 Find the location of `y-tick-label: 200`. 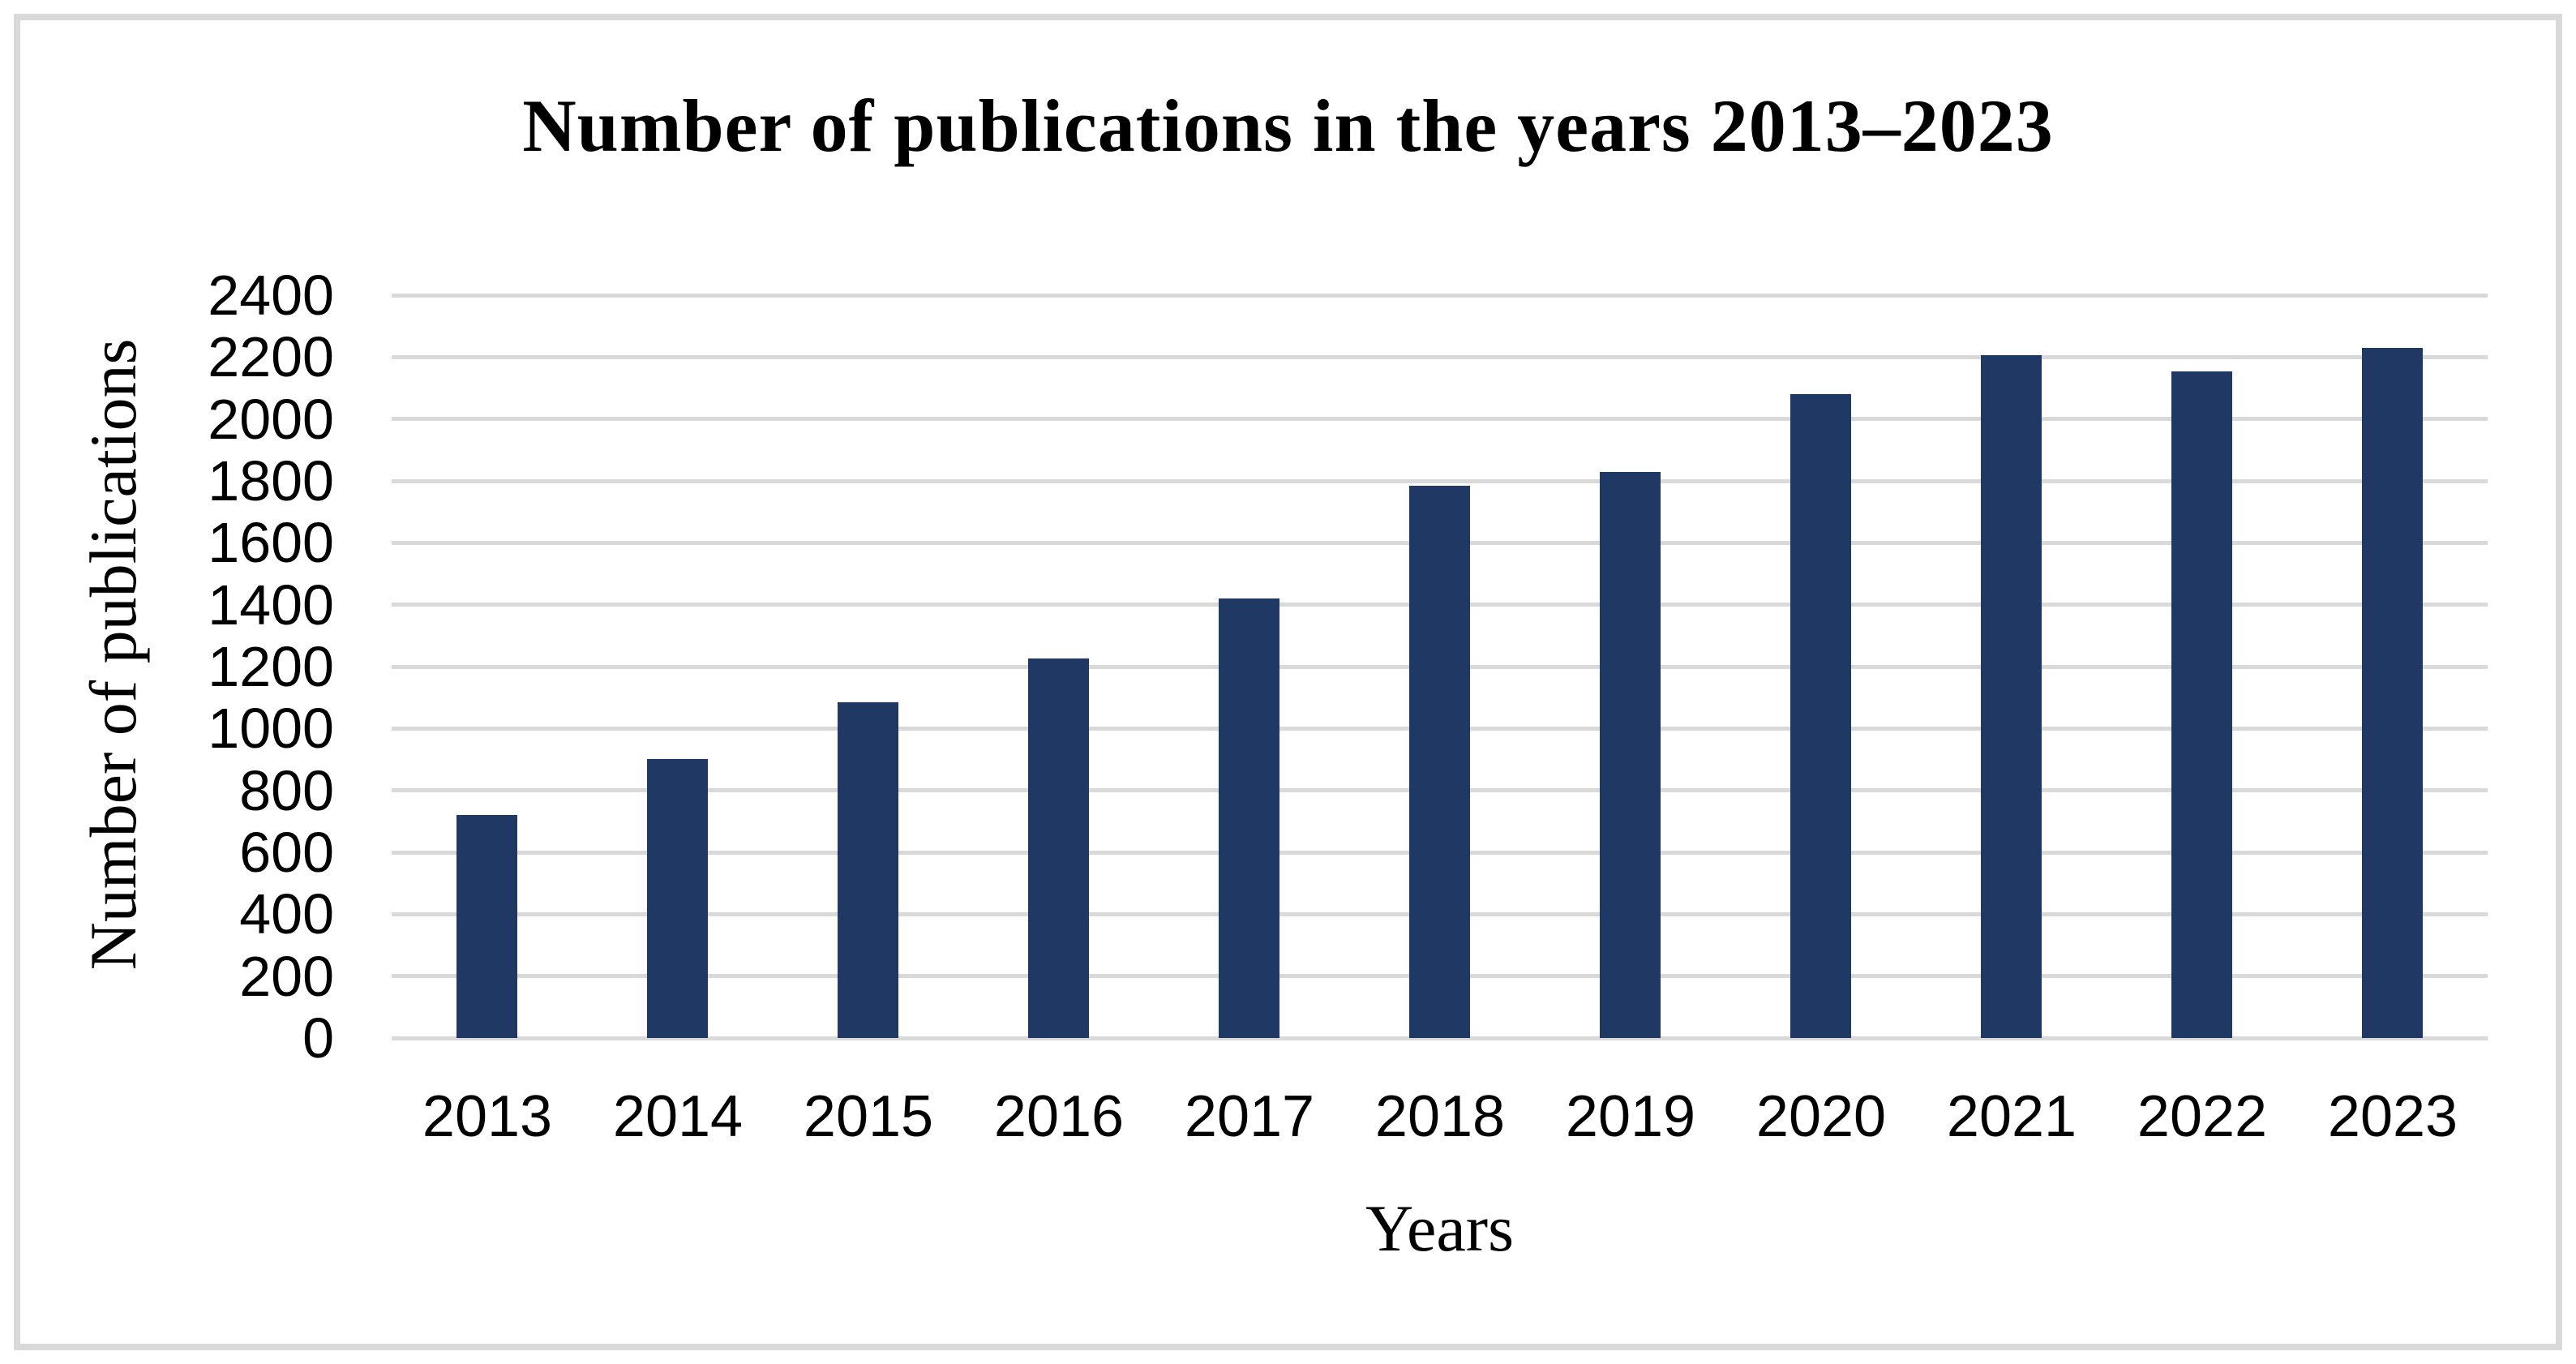

y-tick-label: 200 is located at coordinates (286, 976).